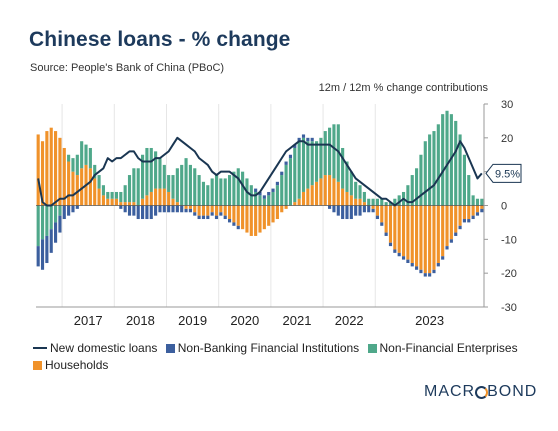 This screenshot has width=558, height=431. What do you see at coordinates (504, 207) in the screenshot?
I see `y-tick-label: 0` at bounding box center [504, 207].